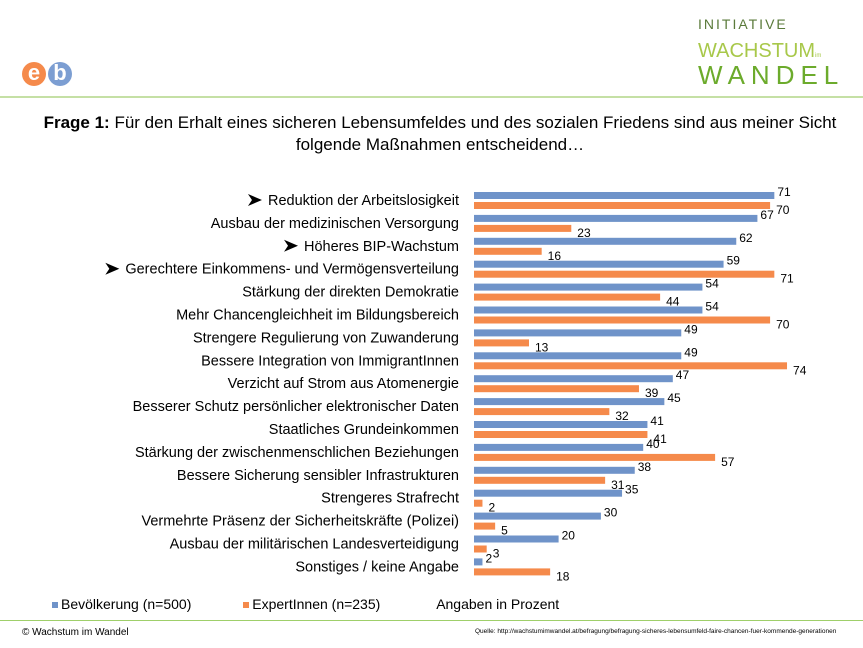  Describe the element at coordinates (75, 632) in the screenshot. I see `footer-copyright: © Wachstum im Wandel` at that location.